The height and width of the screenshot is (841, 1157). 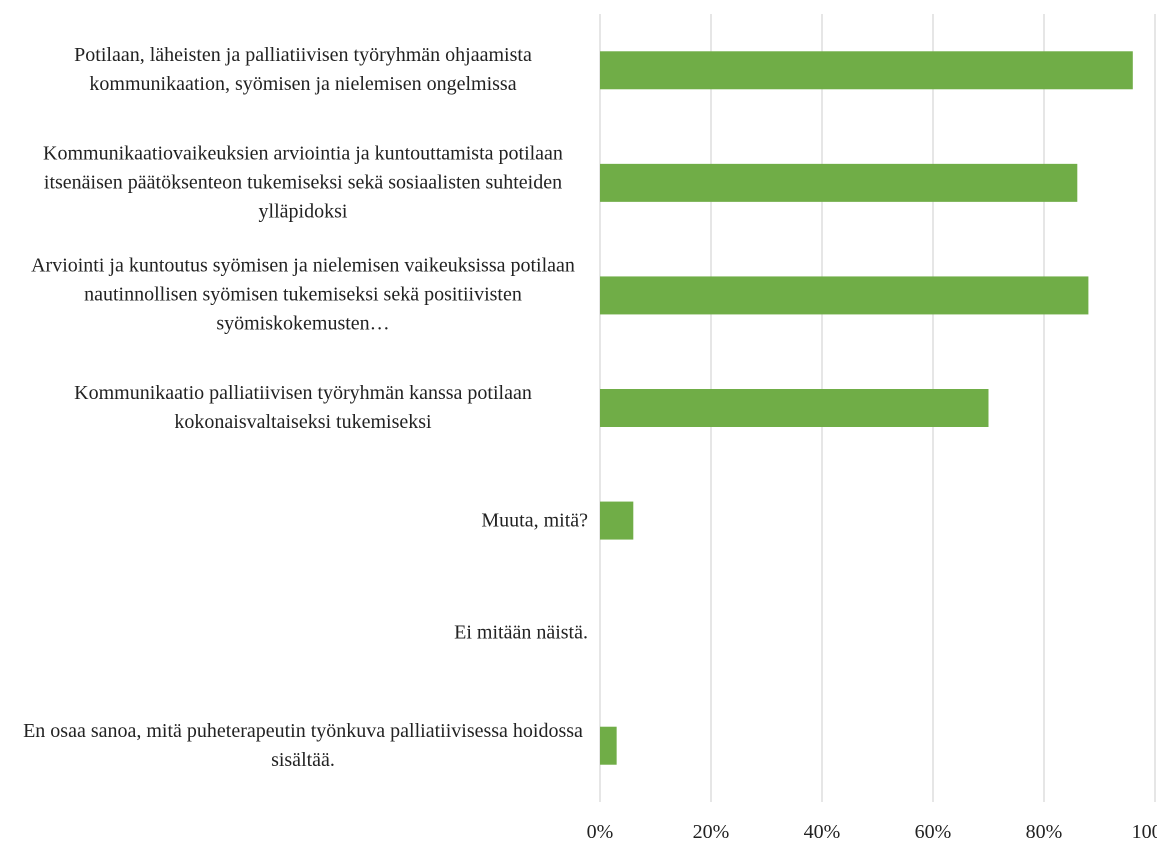 I want to click on y-tick-label: Muuta, mitä?, so click(x=534, y=520).